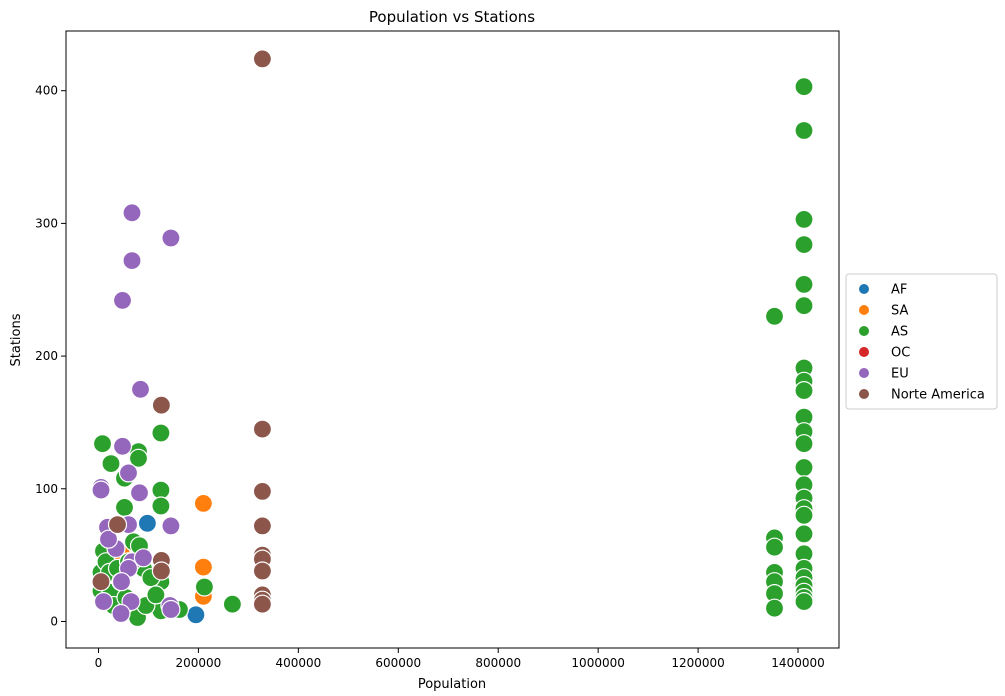  What do you see at coordinates (899, 311) in the screenshot?
I see `legend-label: SA` at bounding box center [899, 311].